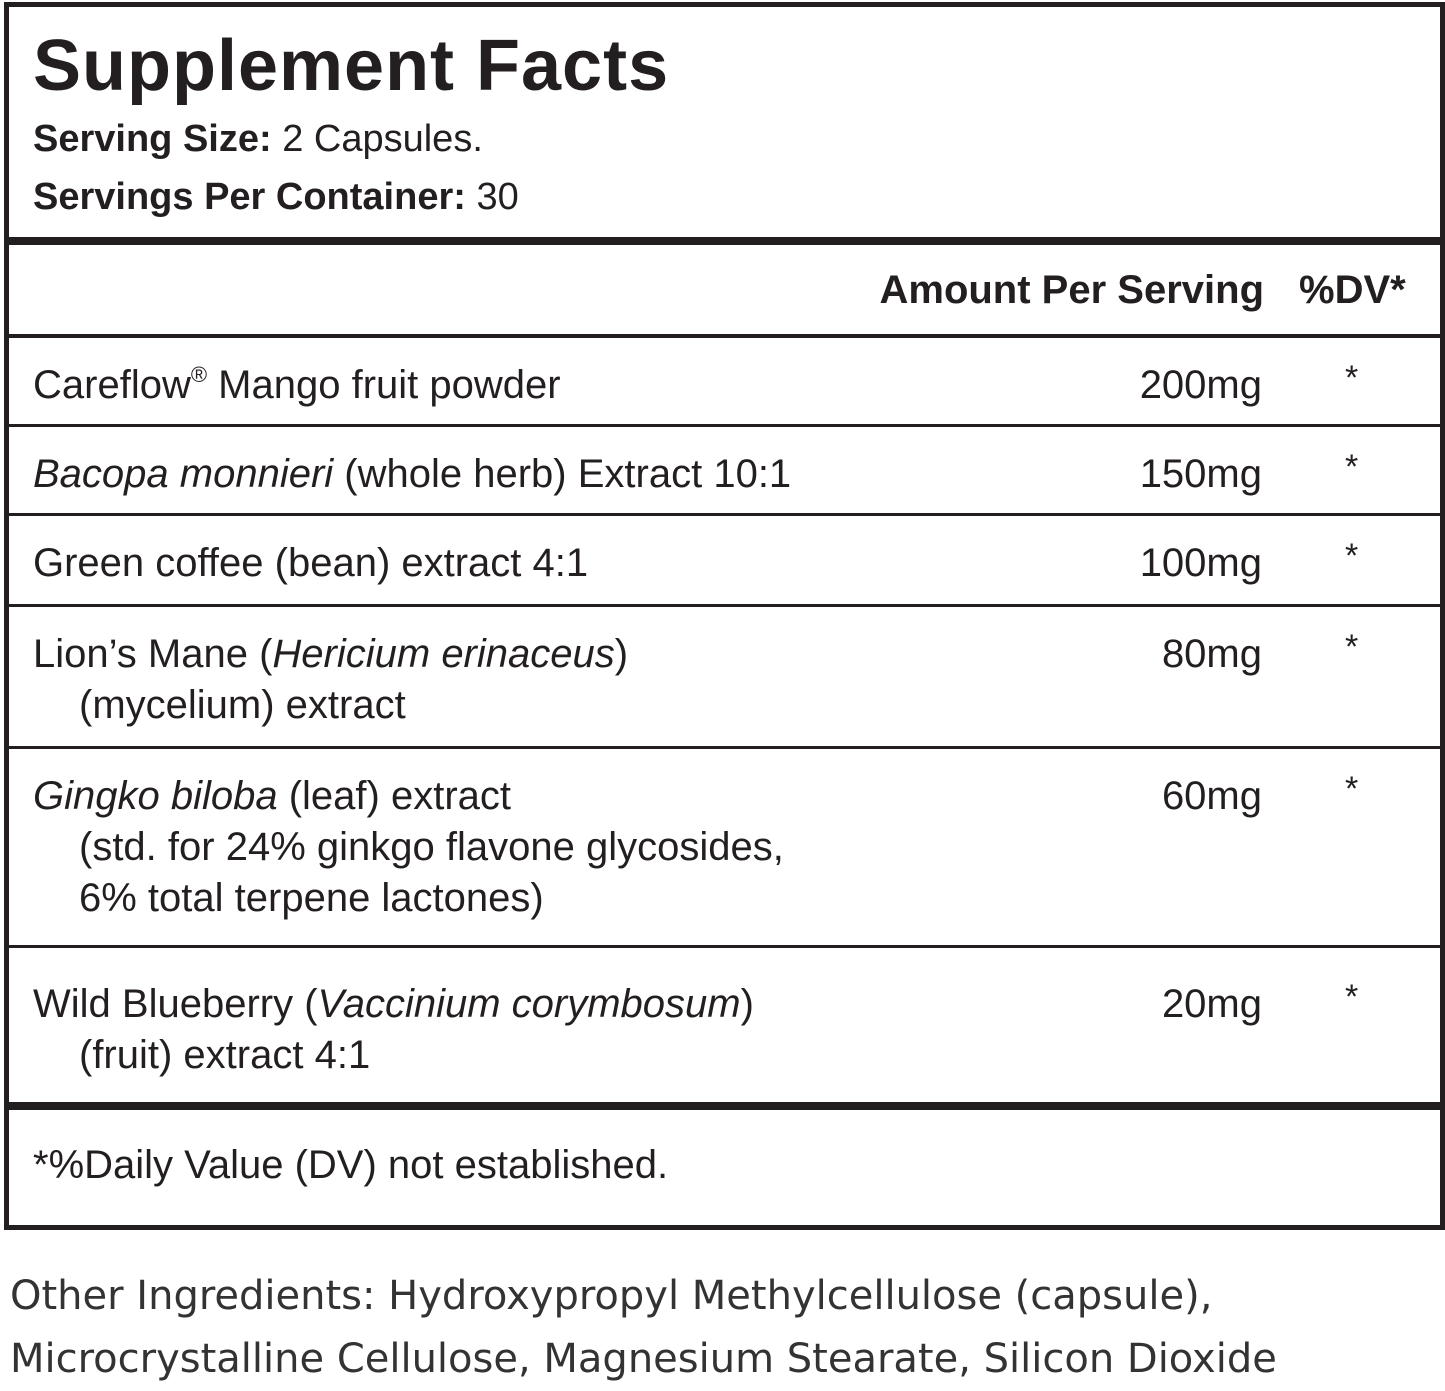 This screenshot has height=1391, width=1445. Describe the element at coordinates (724, 381) in the screenshot. I see `table-row: Careflow® Mango fruit powder 200mg *` at that location.